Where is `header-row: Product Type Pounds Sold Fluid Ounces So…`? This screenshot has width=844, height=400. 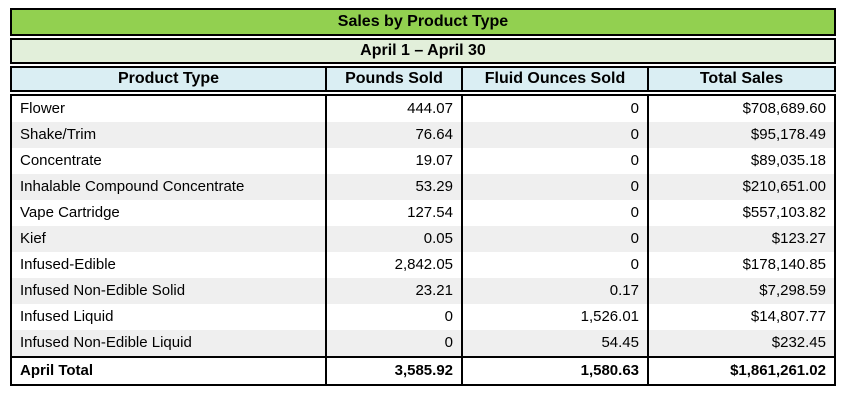 header-row: Product Type Pounds Sold Fluid Ounces So… is located at coordinates (423, 79).